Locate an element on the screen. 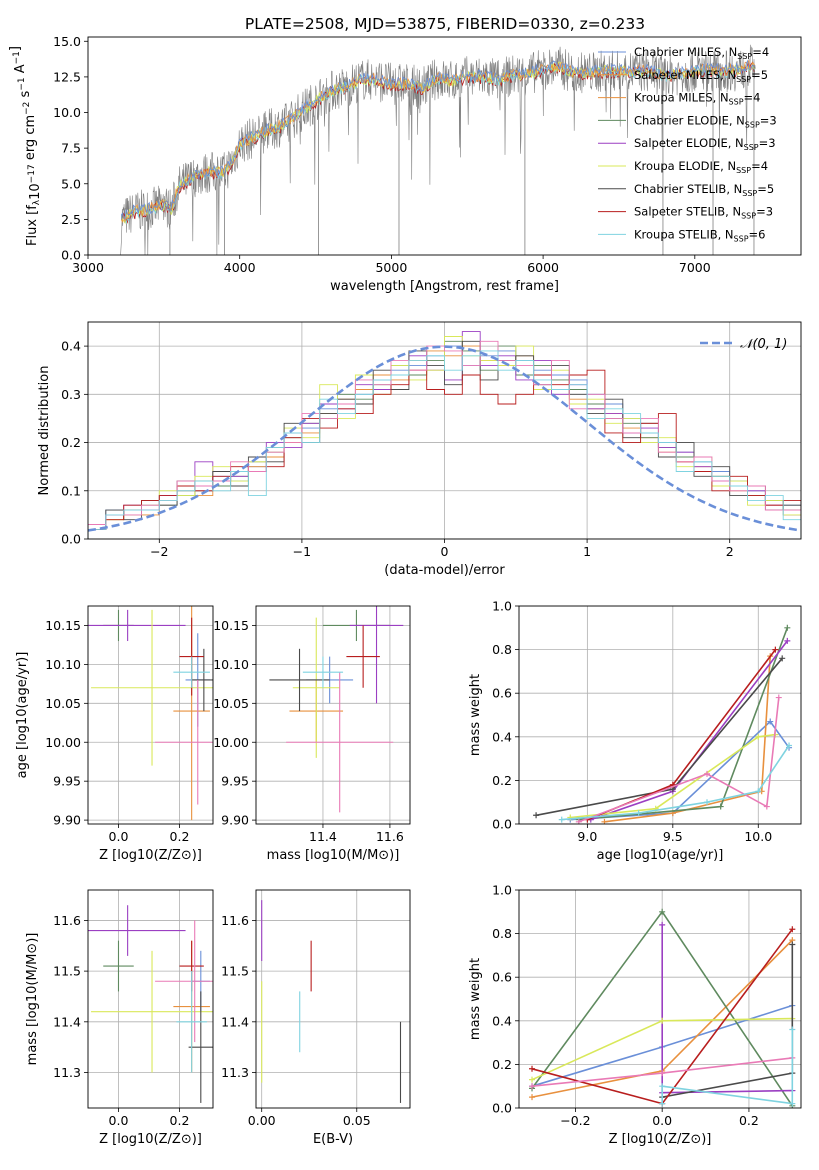  y-tick-label: 11.4 is located at coordinates (235, 1021).